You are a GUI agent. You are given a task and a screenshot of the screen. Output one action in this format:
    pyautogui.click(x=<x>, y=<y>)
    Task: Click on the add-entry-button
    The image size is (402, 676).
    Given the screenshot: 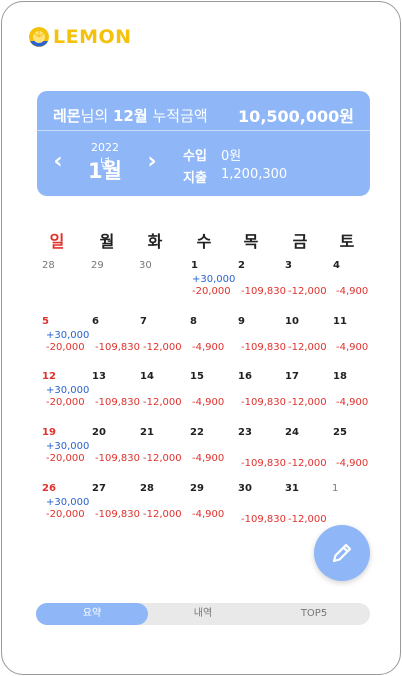 What is the action you would take?
    pyautogui.click(x=342, y=553)
    